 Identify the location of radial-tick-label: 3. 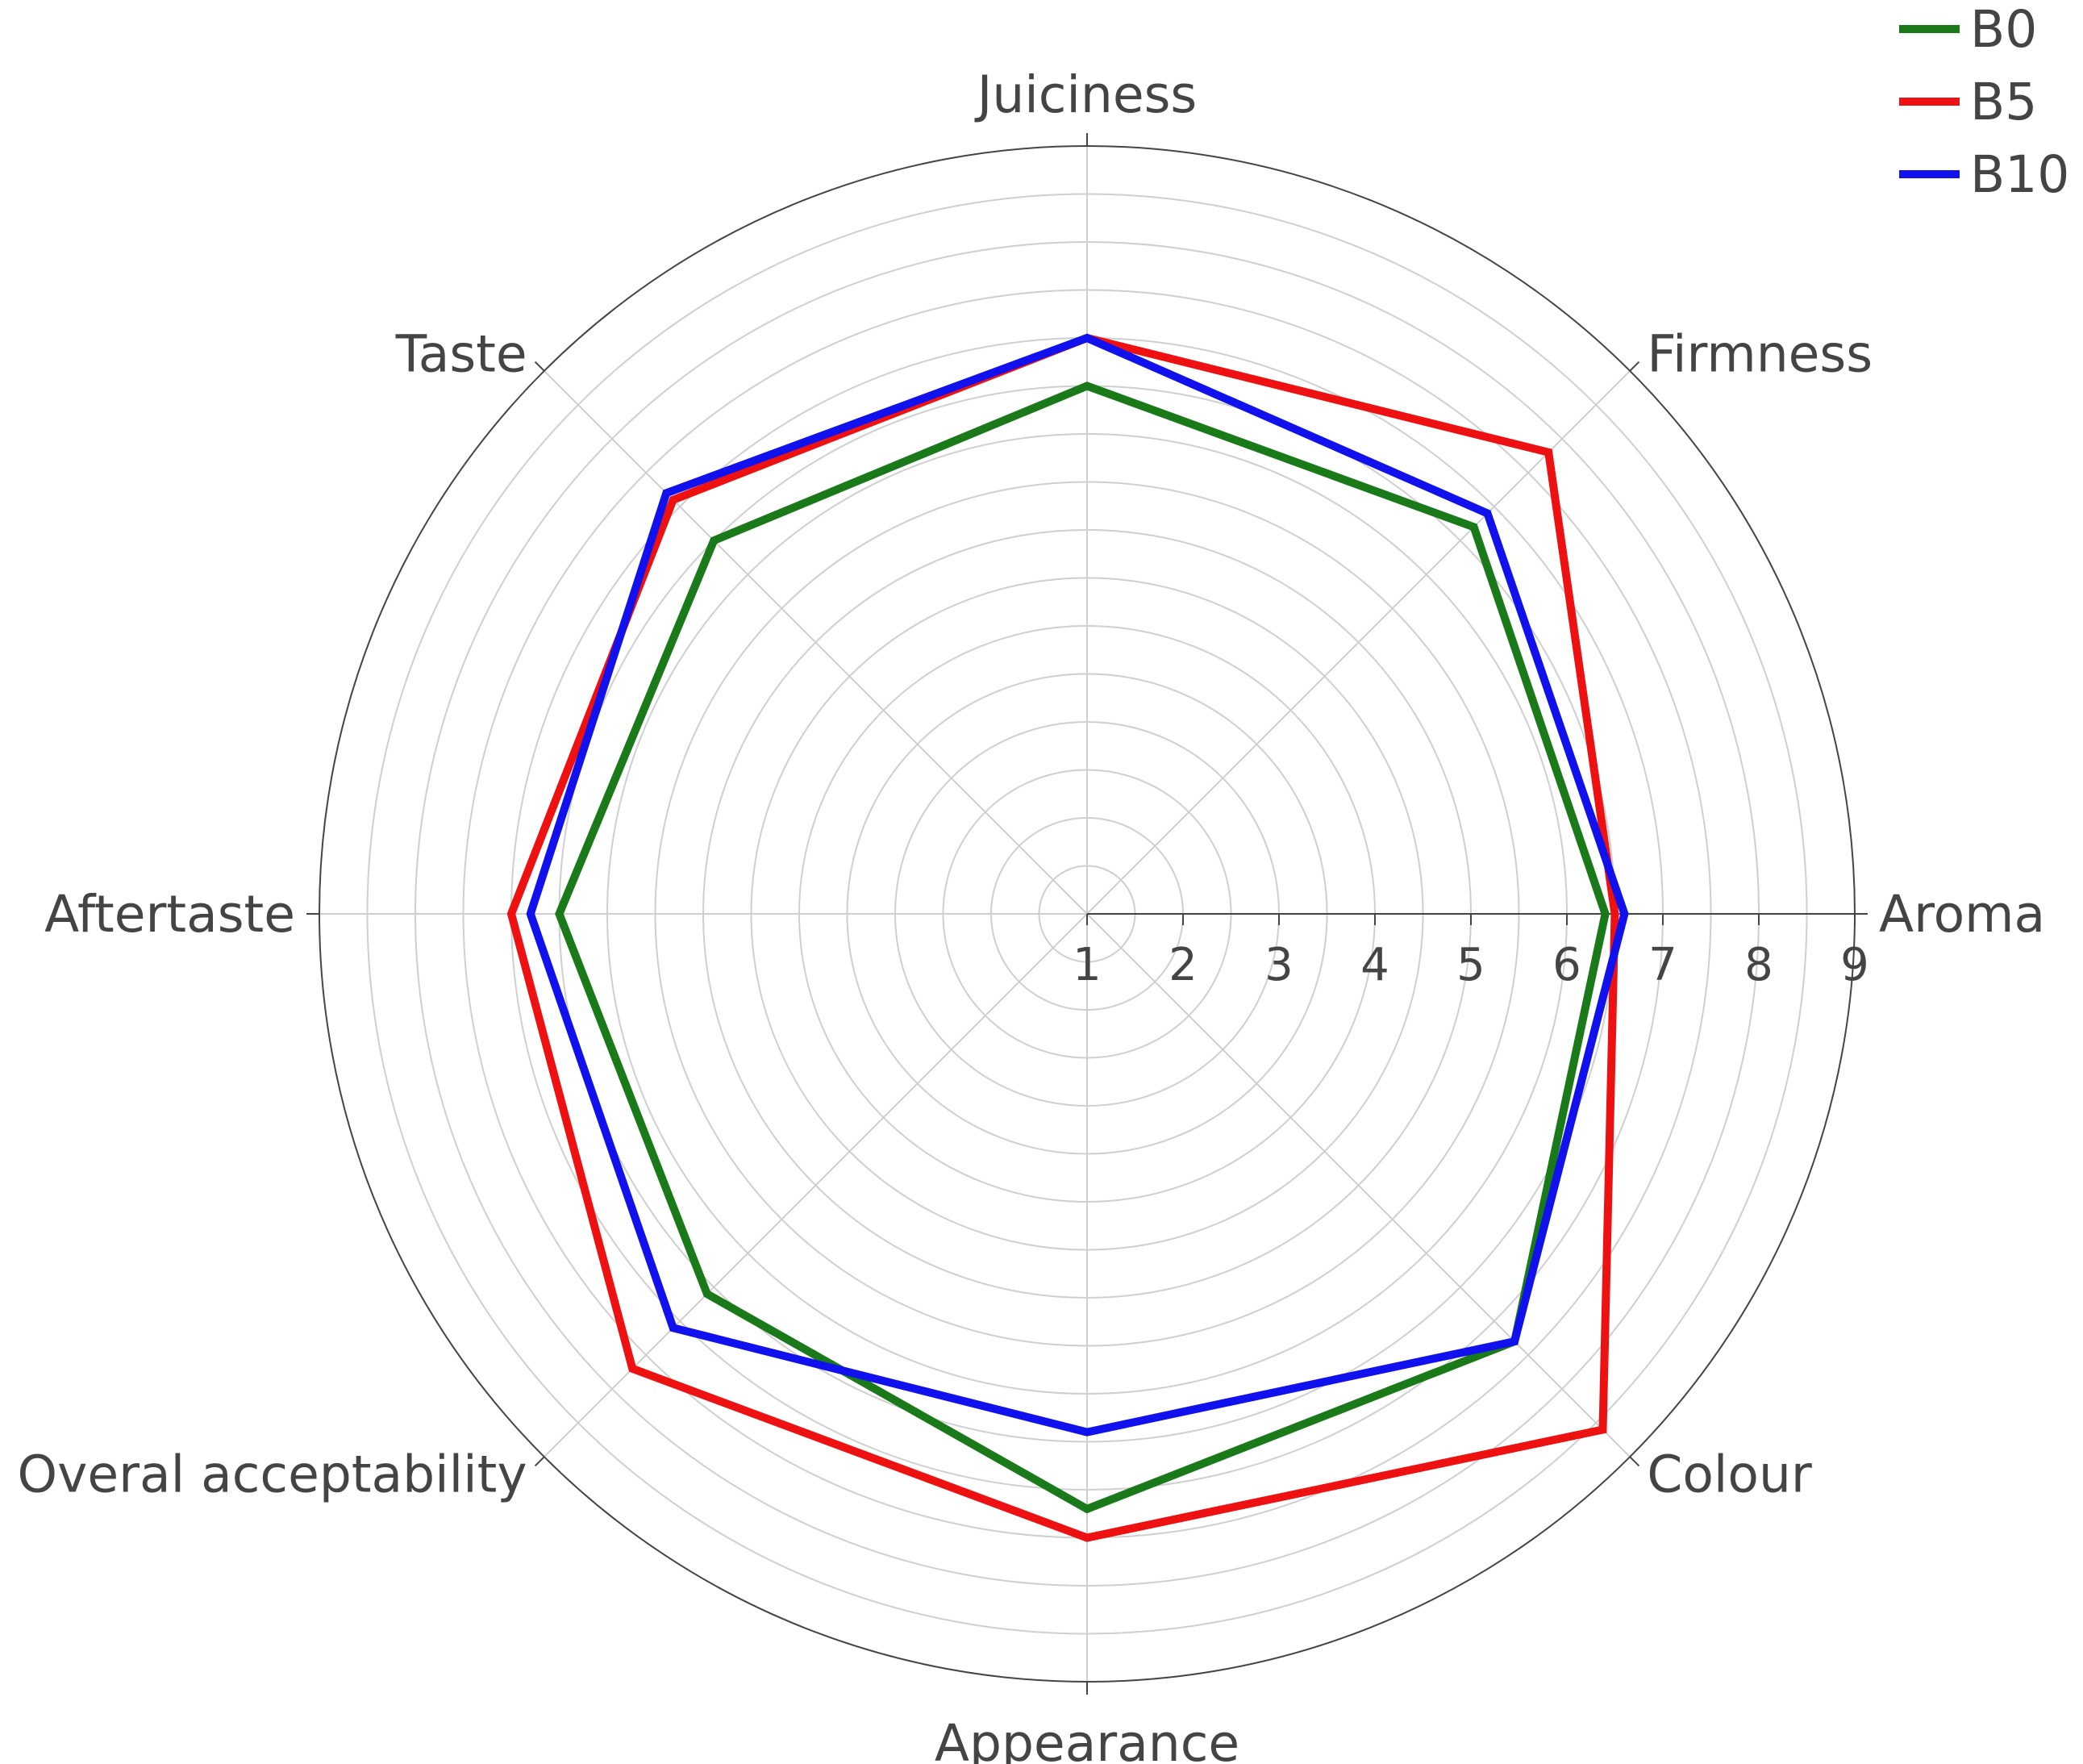
(1279, 965).